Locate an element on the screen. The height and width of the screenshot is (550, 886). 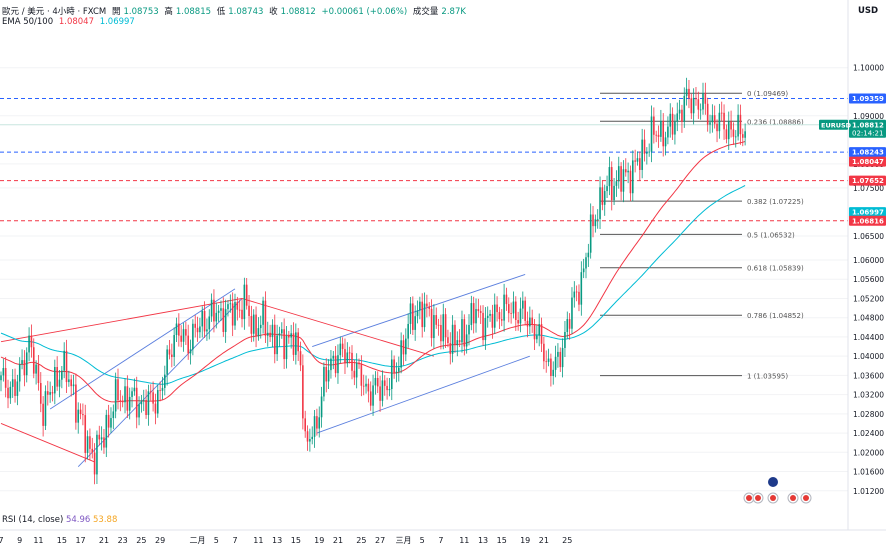
price-tick-label: 1.07500 is located at coordinates (868, 188).